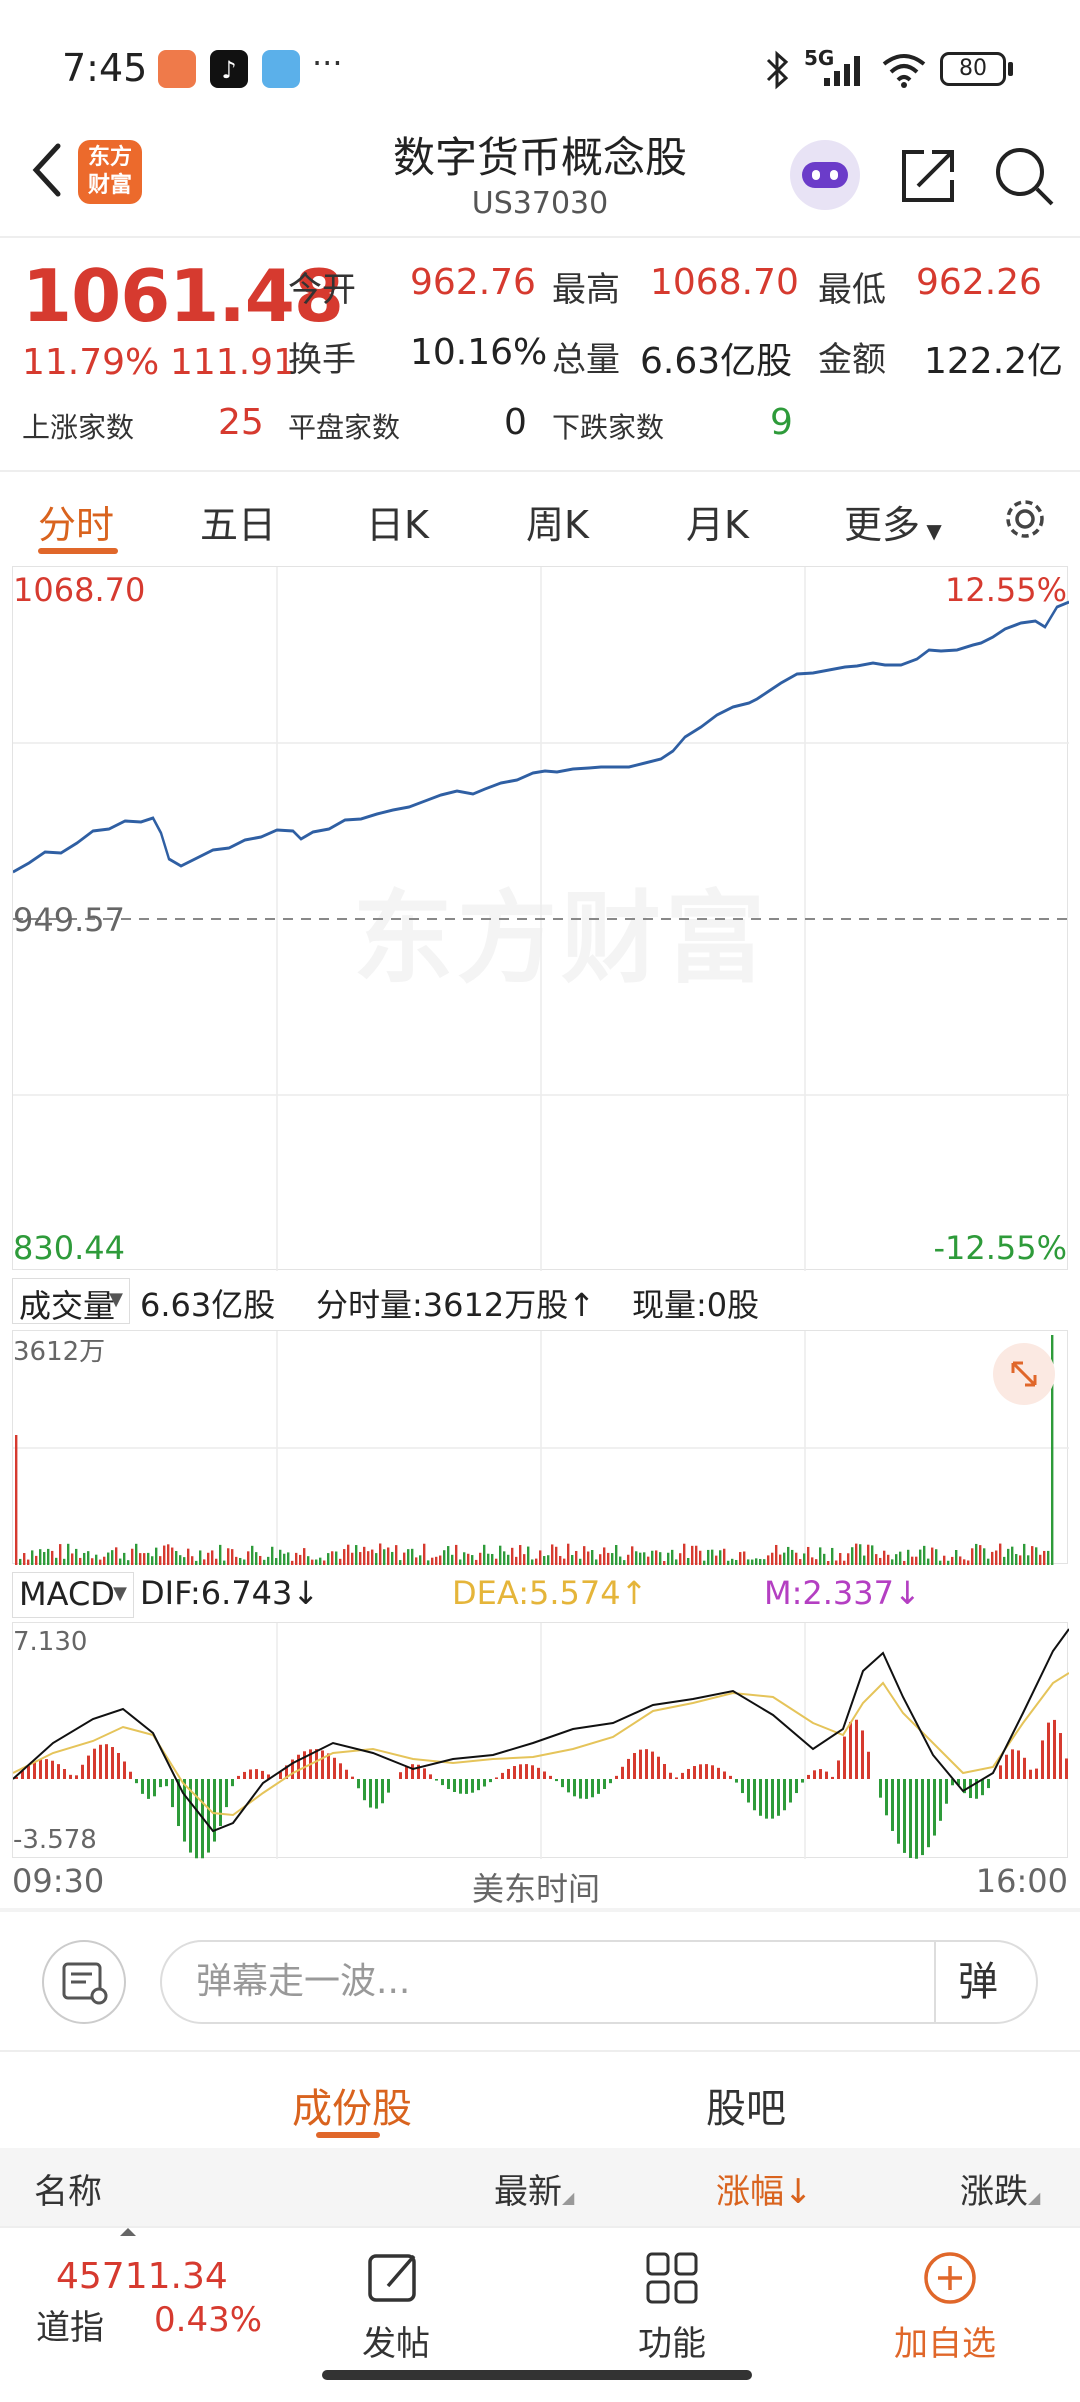  Describe the element at coordinates (717, 525) in the screenshot. I see `tab-monthly-k: 月K` at that location.